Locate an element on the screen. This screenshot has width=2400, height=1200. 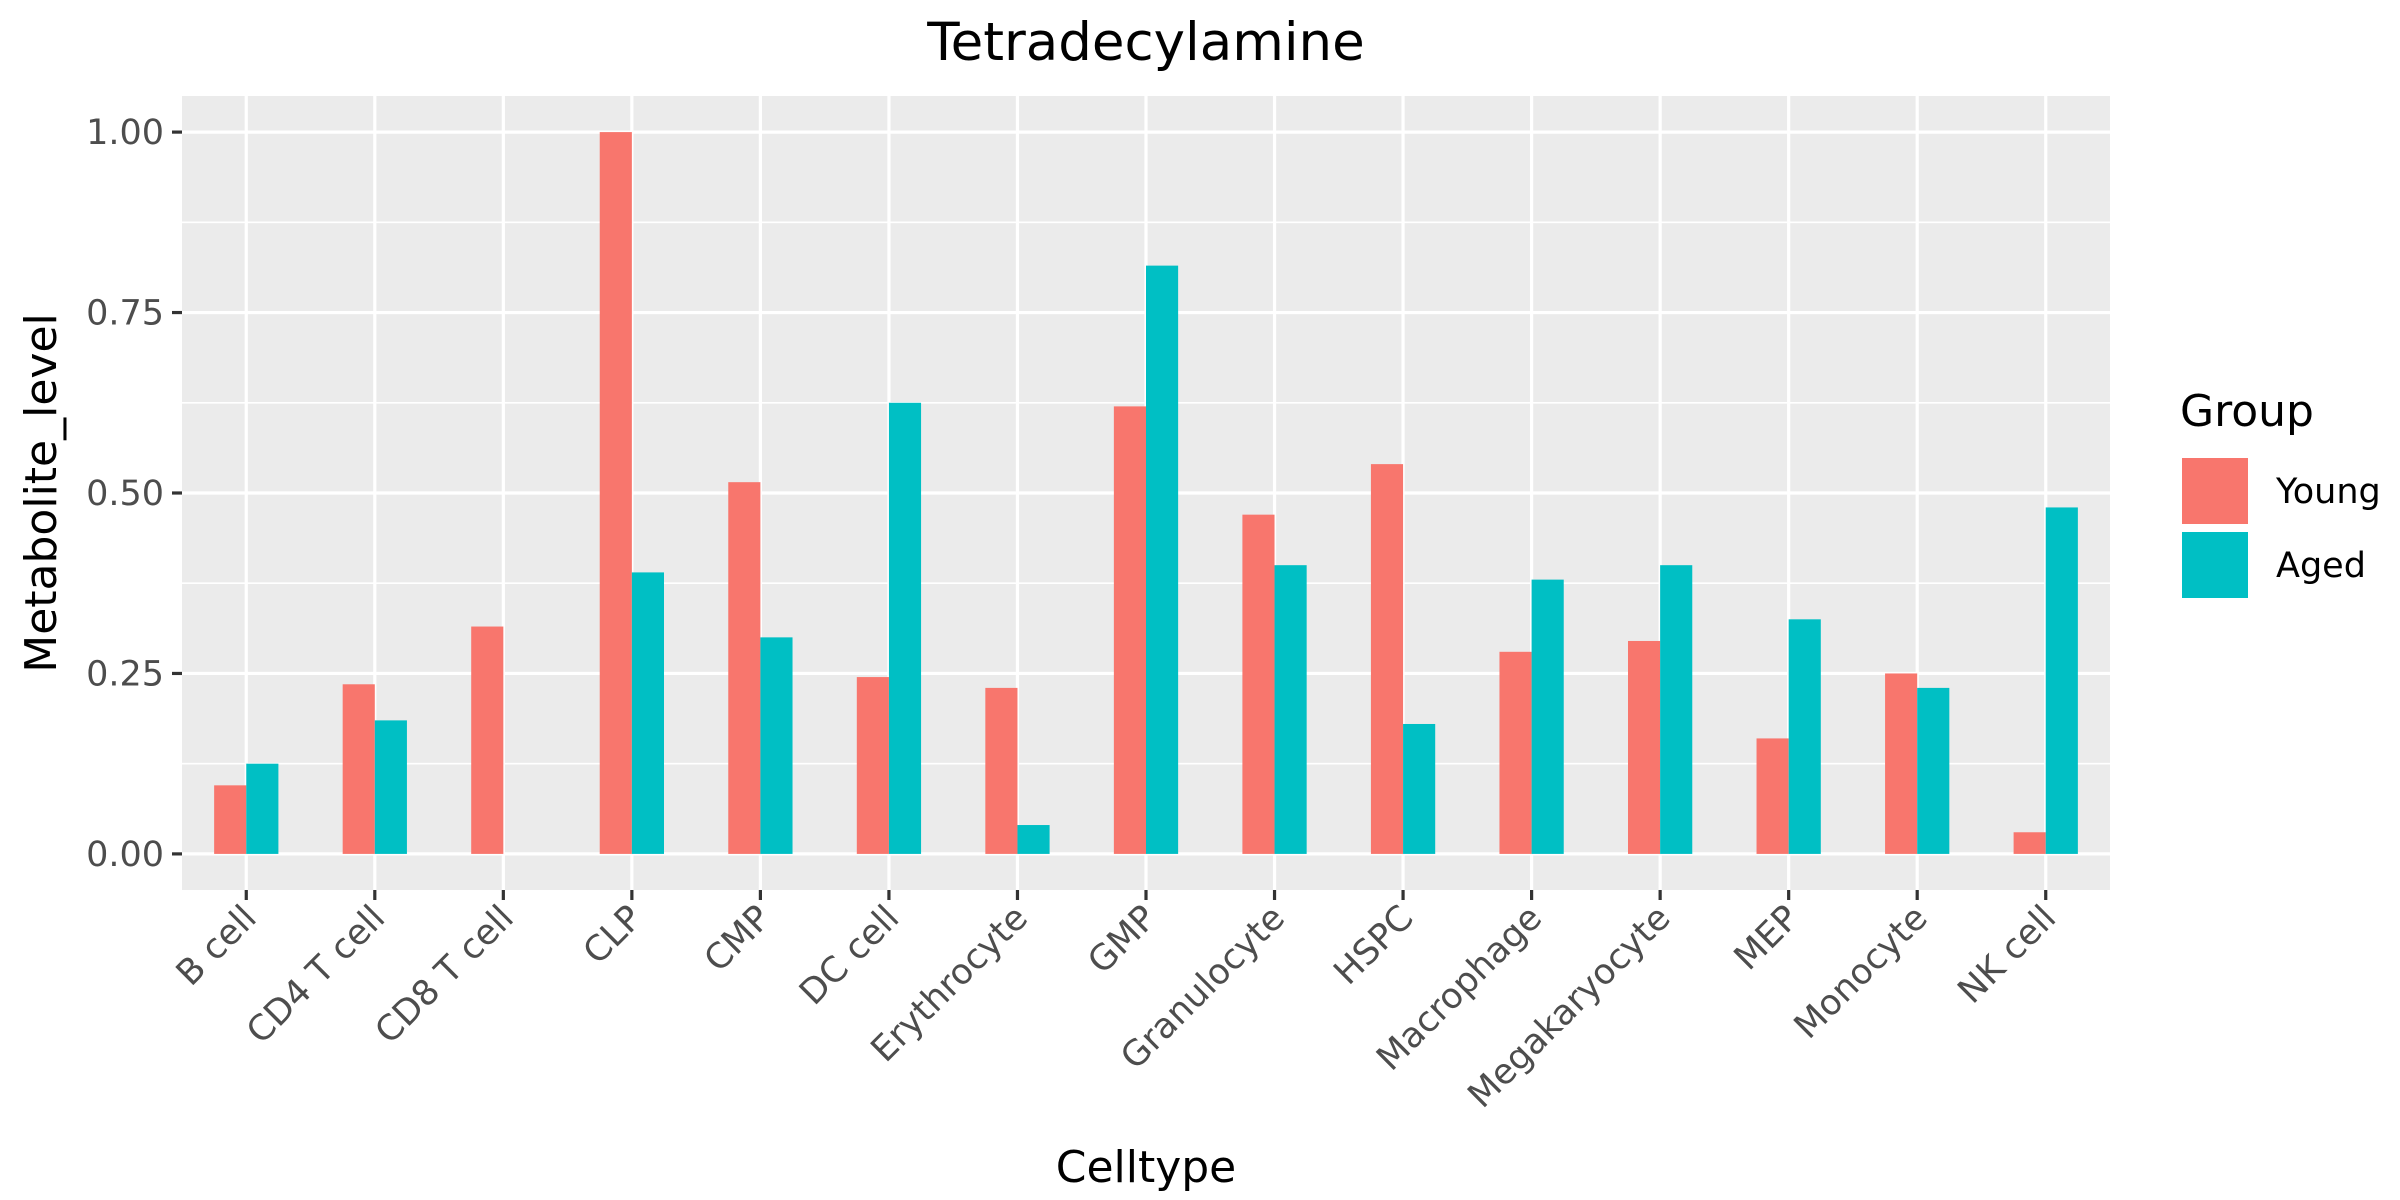
bar-young-erythrocyte is located at coordinates (1001, 770).